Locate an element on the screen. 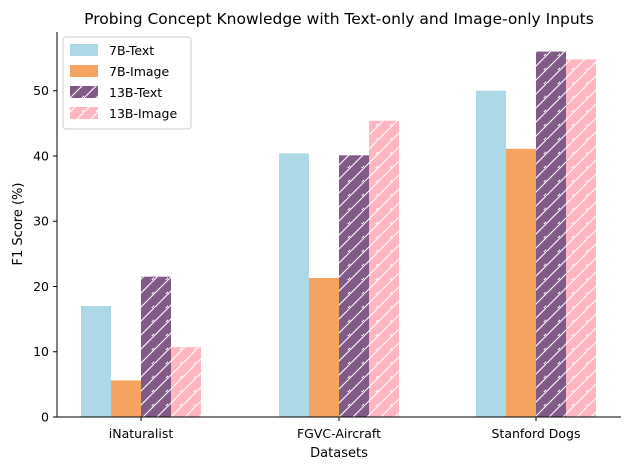 Image resolution: width=630 pixels, height=470 pixels. y-tick-label: 20 is located at coordinates (41, 286).